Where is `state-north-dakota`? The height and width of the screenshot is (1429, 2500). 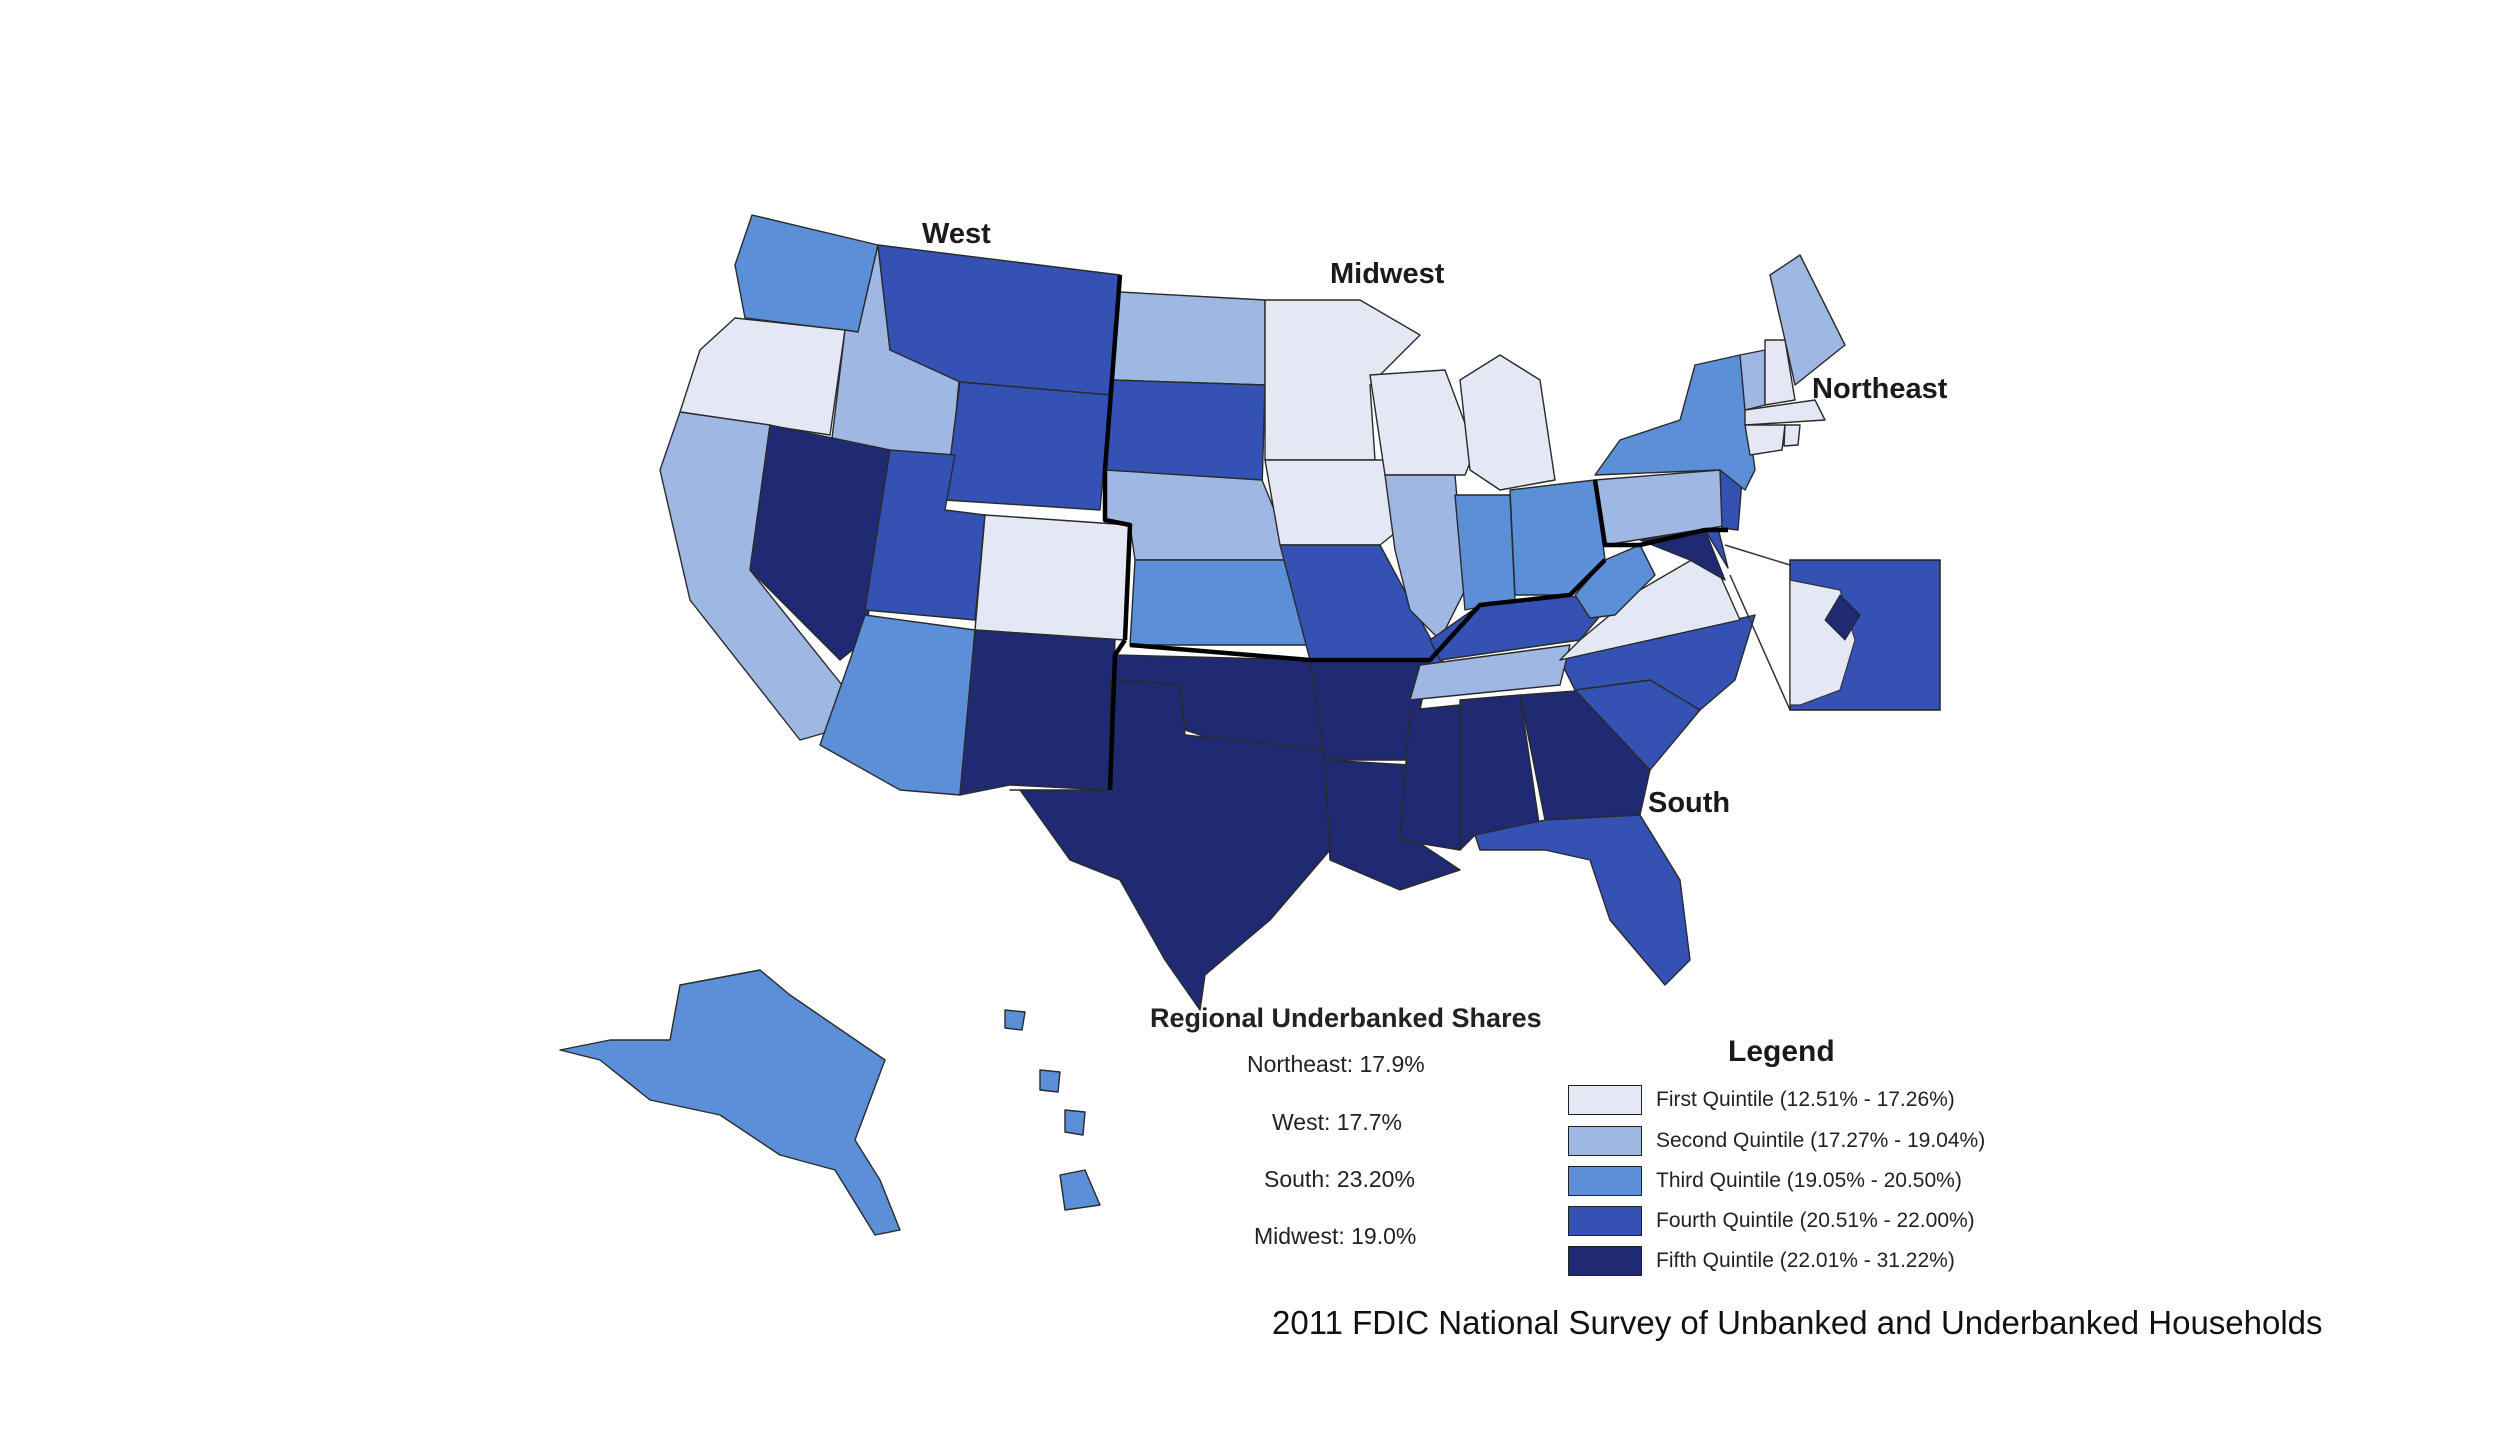
state-north-dakota is located at coordinates (1188, 338).